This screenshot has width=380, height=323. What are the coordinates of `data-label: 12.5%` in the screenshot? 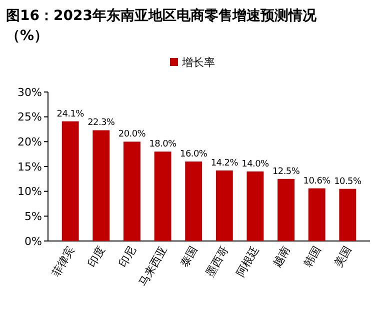 It's located at (286, 171).